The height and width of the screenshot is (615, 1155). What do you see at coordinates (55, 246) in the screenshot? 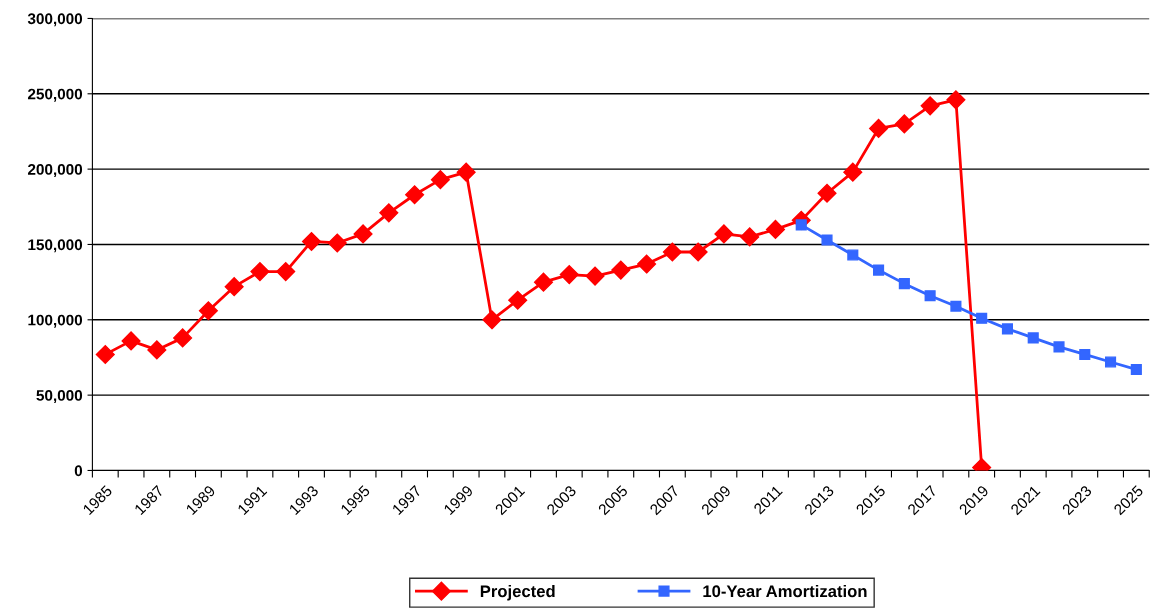
I see `y-tick-label: 150,000` at bounding box center [55, 246].